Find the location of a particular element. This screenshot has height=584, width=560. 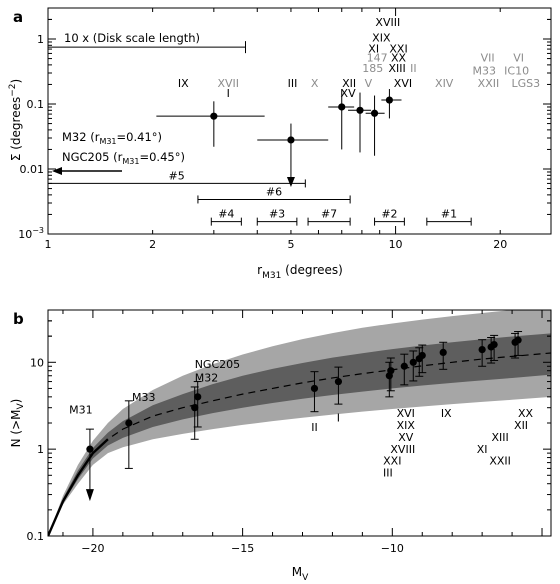

x-tick-label: 5 is located at coordinates (290, 244).